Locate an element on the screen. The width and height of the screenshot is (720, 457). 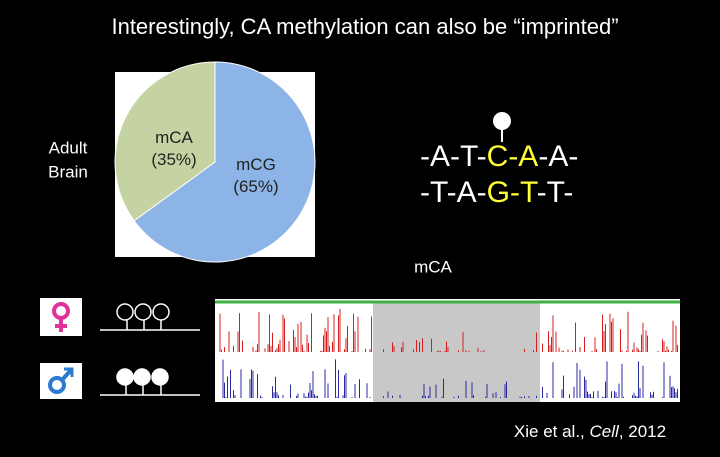
methyl-lollipop is located at coordinates (502, 121).